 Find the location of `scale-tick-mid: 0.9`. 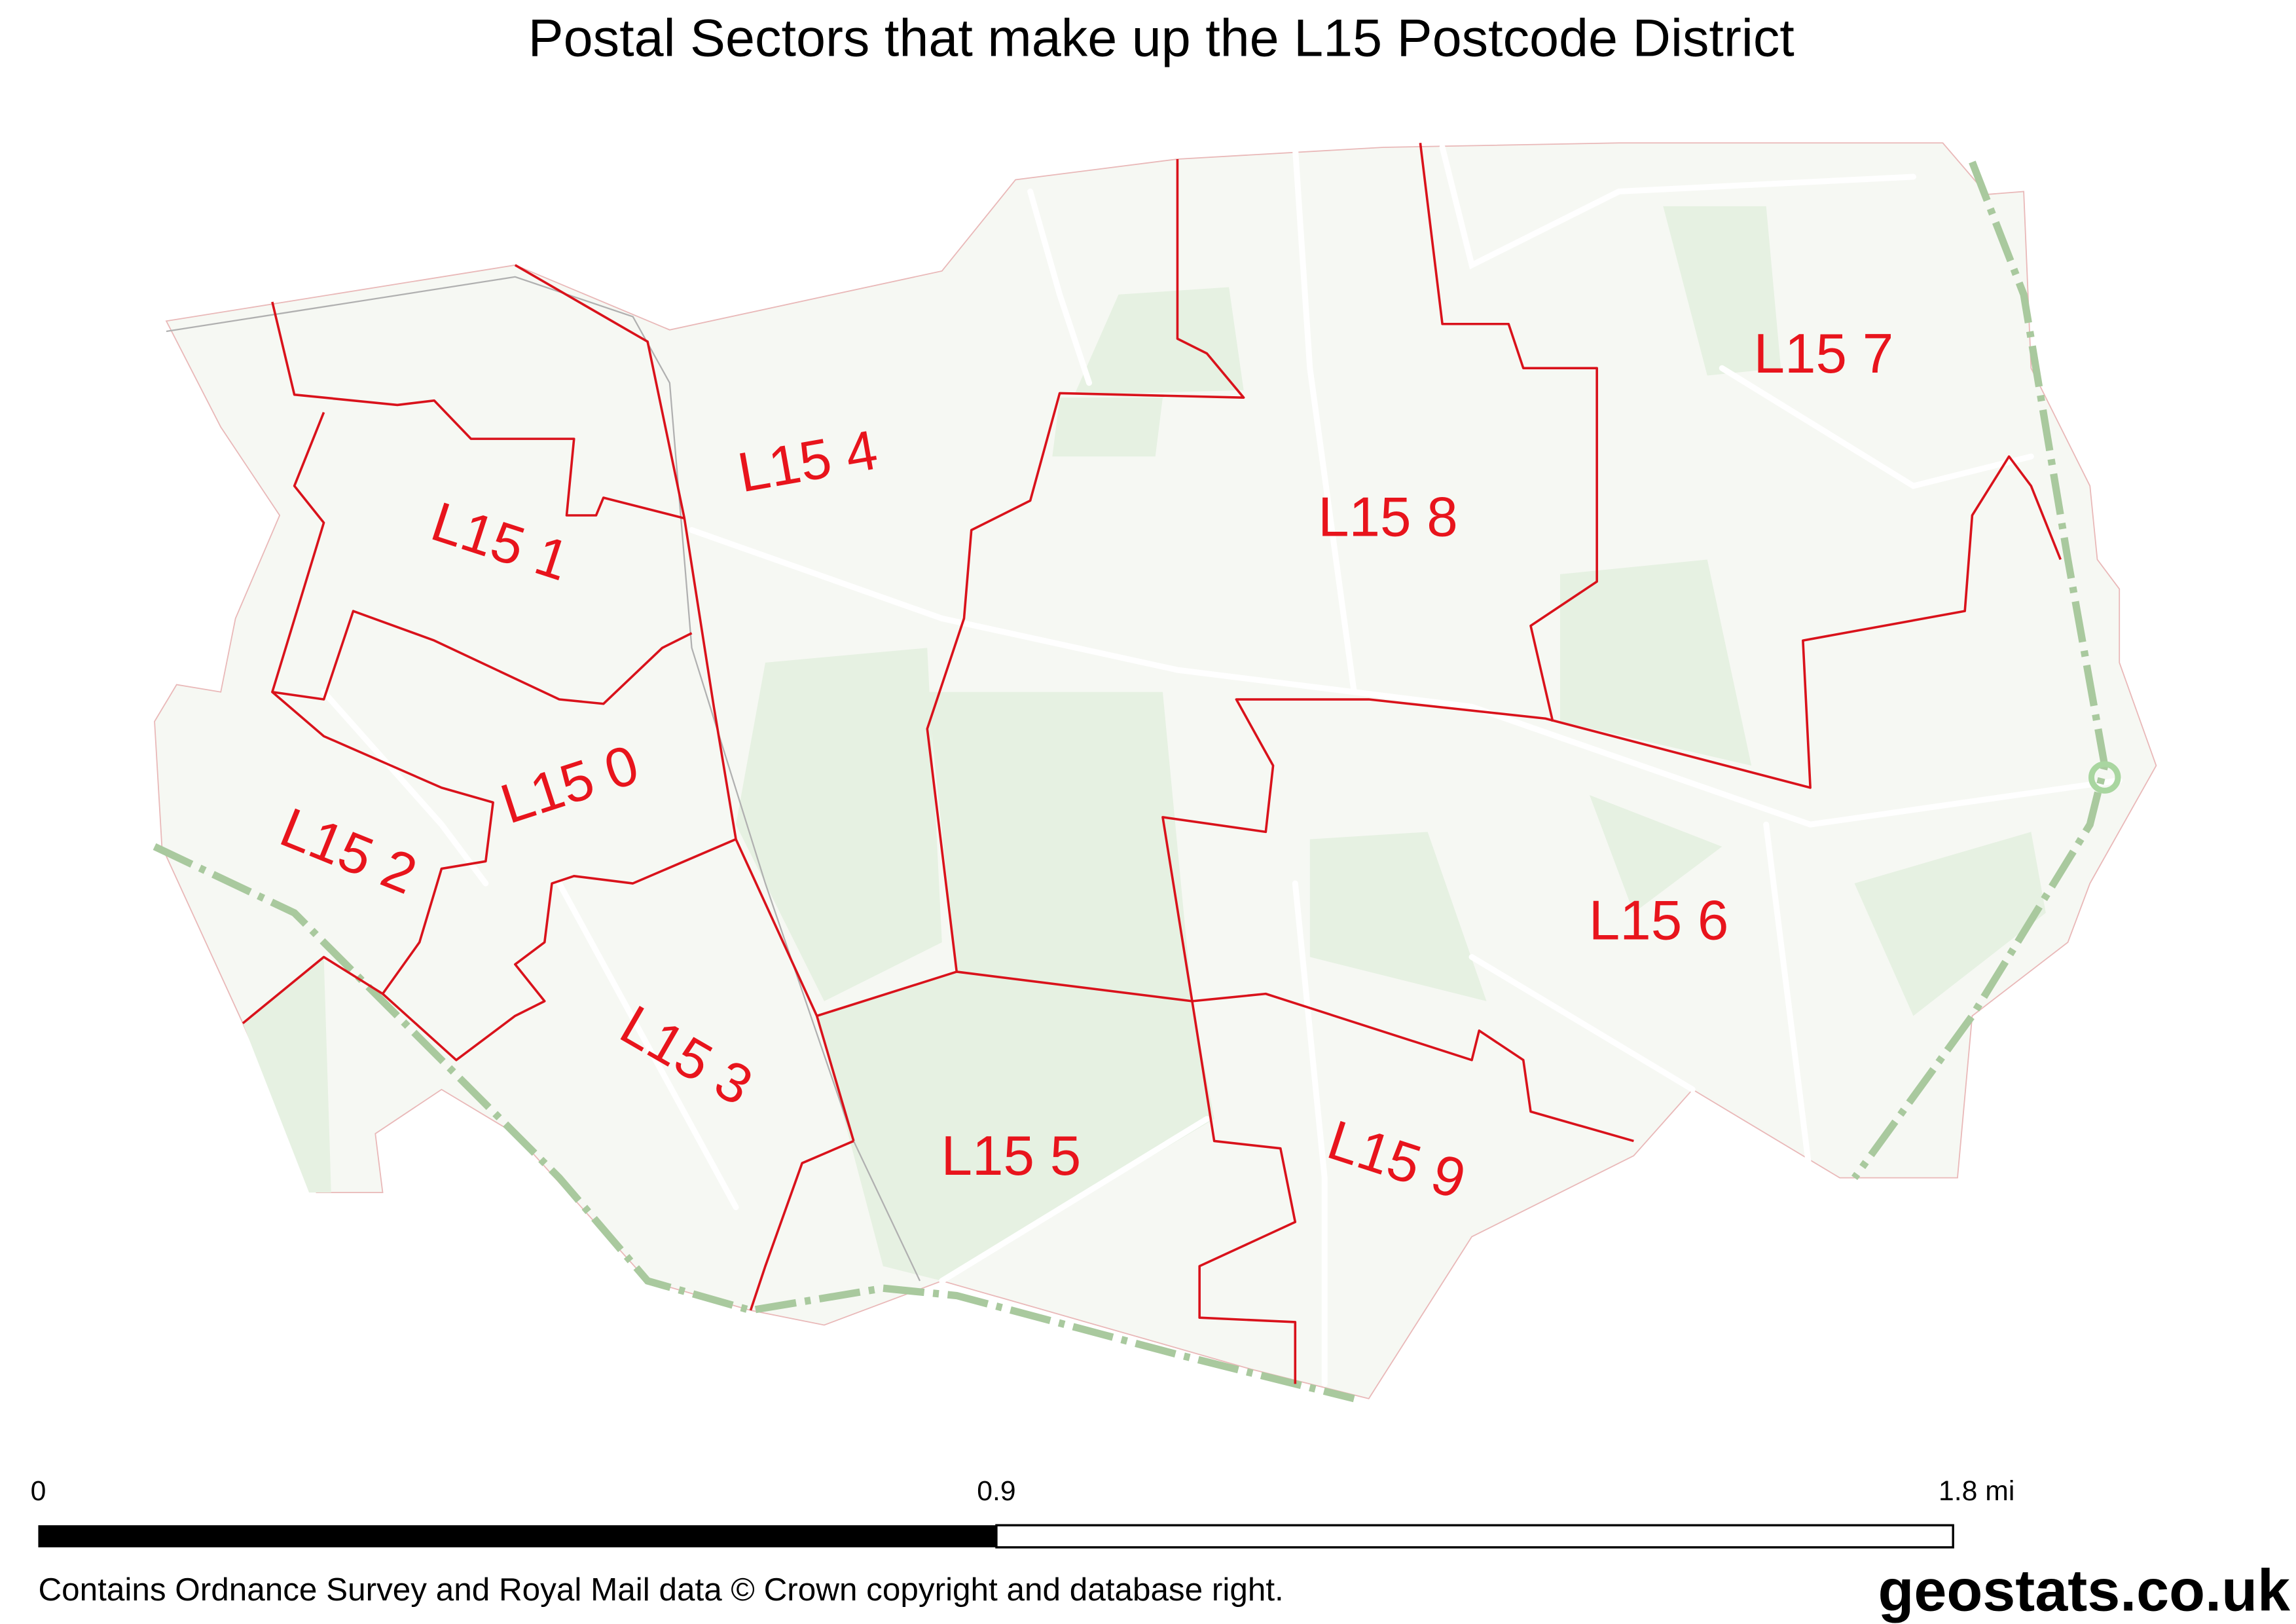

scale-tick-mid: 0.9 is located at coordinates (996, 1491).